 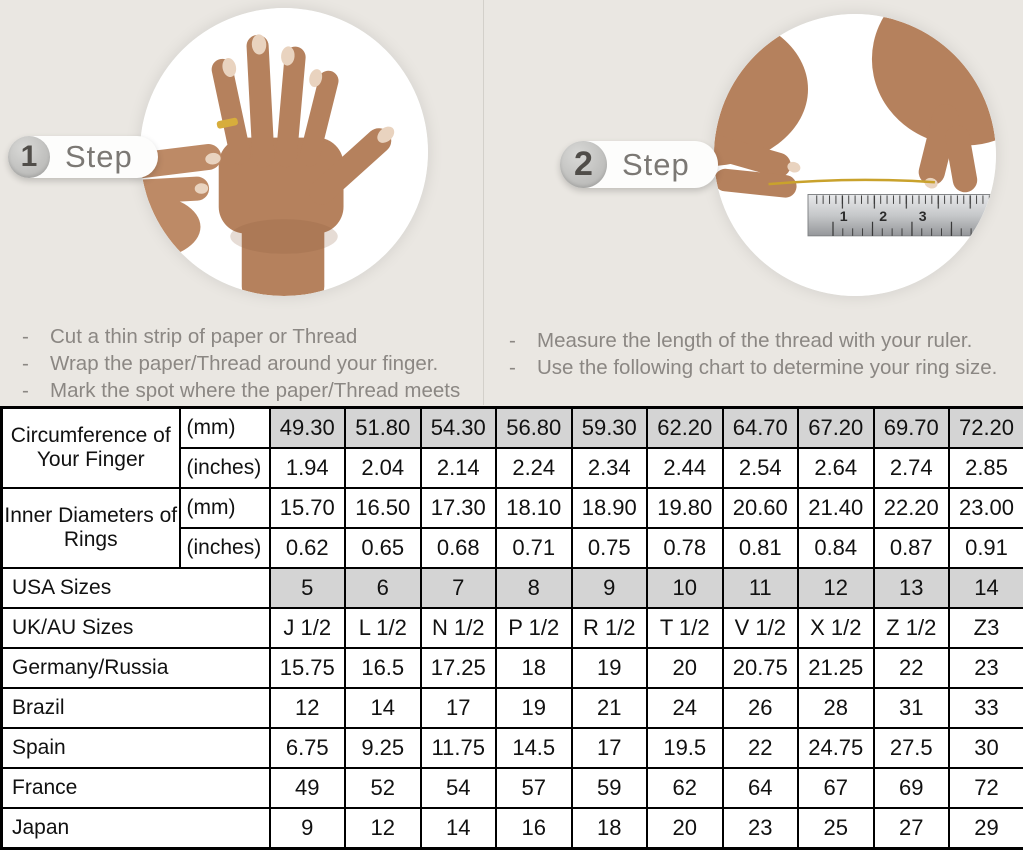 What do you see at coordinates (534, 428) in the screenshot?
I see `table-cell: 56.80` at bounding box center [534, 428].